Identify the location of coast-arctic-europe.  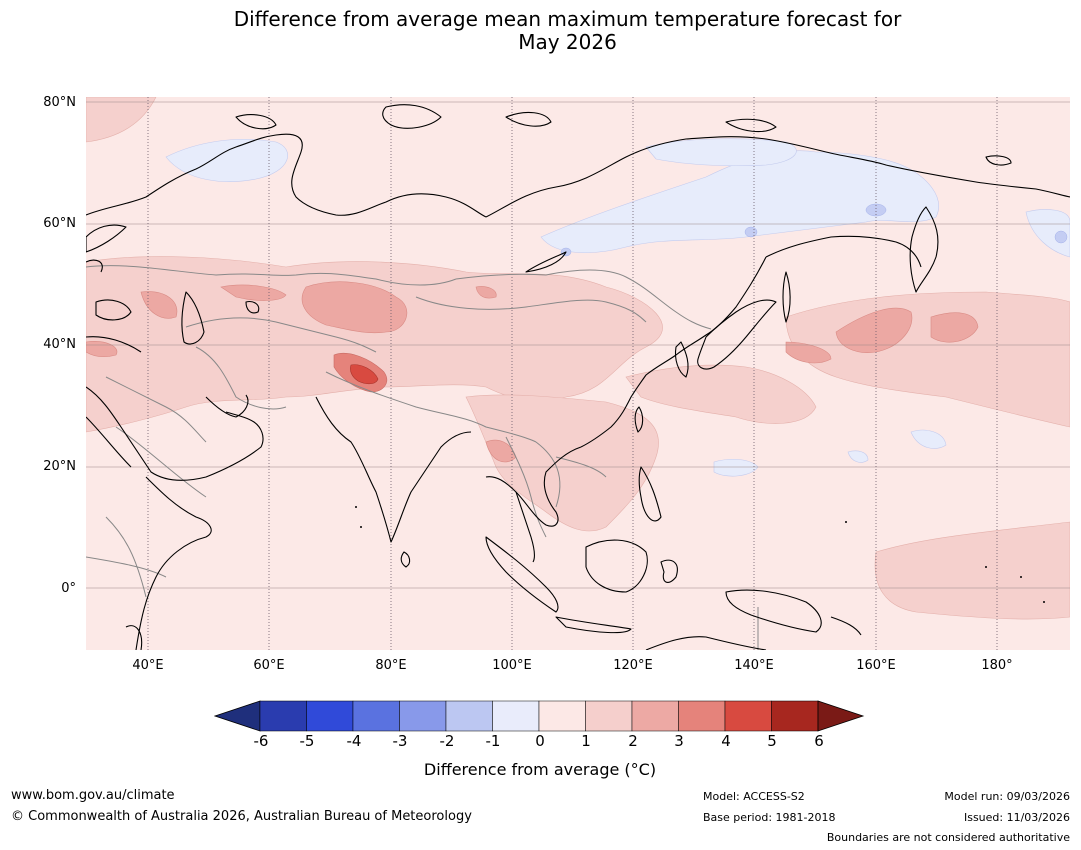
(286, 175).